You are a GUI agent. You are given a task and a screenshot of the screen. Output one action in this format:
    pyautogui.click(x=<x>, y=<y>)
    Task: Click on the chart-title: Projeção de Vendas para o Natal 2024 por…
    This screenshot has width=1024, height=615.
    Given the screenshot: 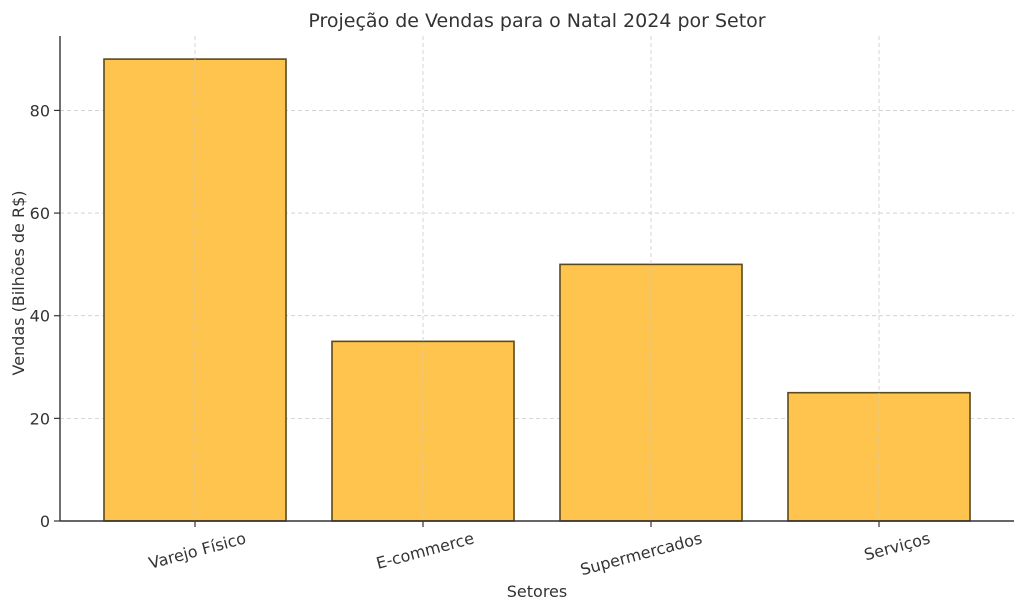 What is the action you would take?
    pyautogui.click(x=536, y=21)
    